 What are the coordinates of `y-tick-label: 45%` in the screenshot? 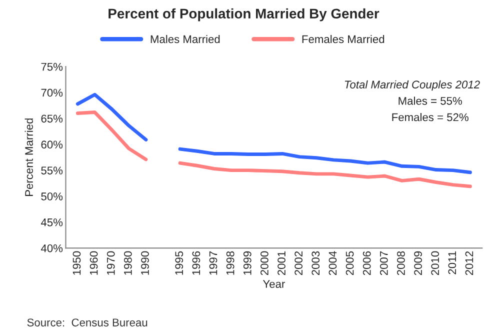 It's located at (51, 222).